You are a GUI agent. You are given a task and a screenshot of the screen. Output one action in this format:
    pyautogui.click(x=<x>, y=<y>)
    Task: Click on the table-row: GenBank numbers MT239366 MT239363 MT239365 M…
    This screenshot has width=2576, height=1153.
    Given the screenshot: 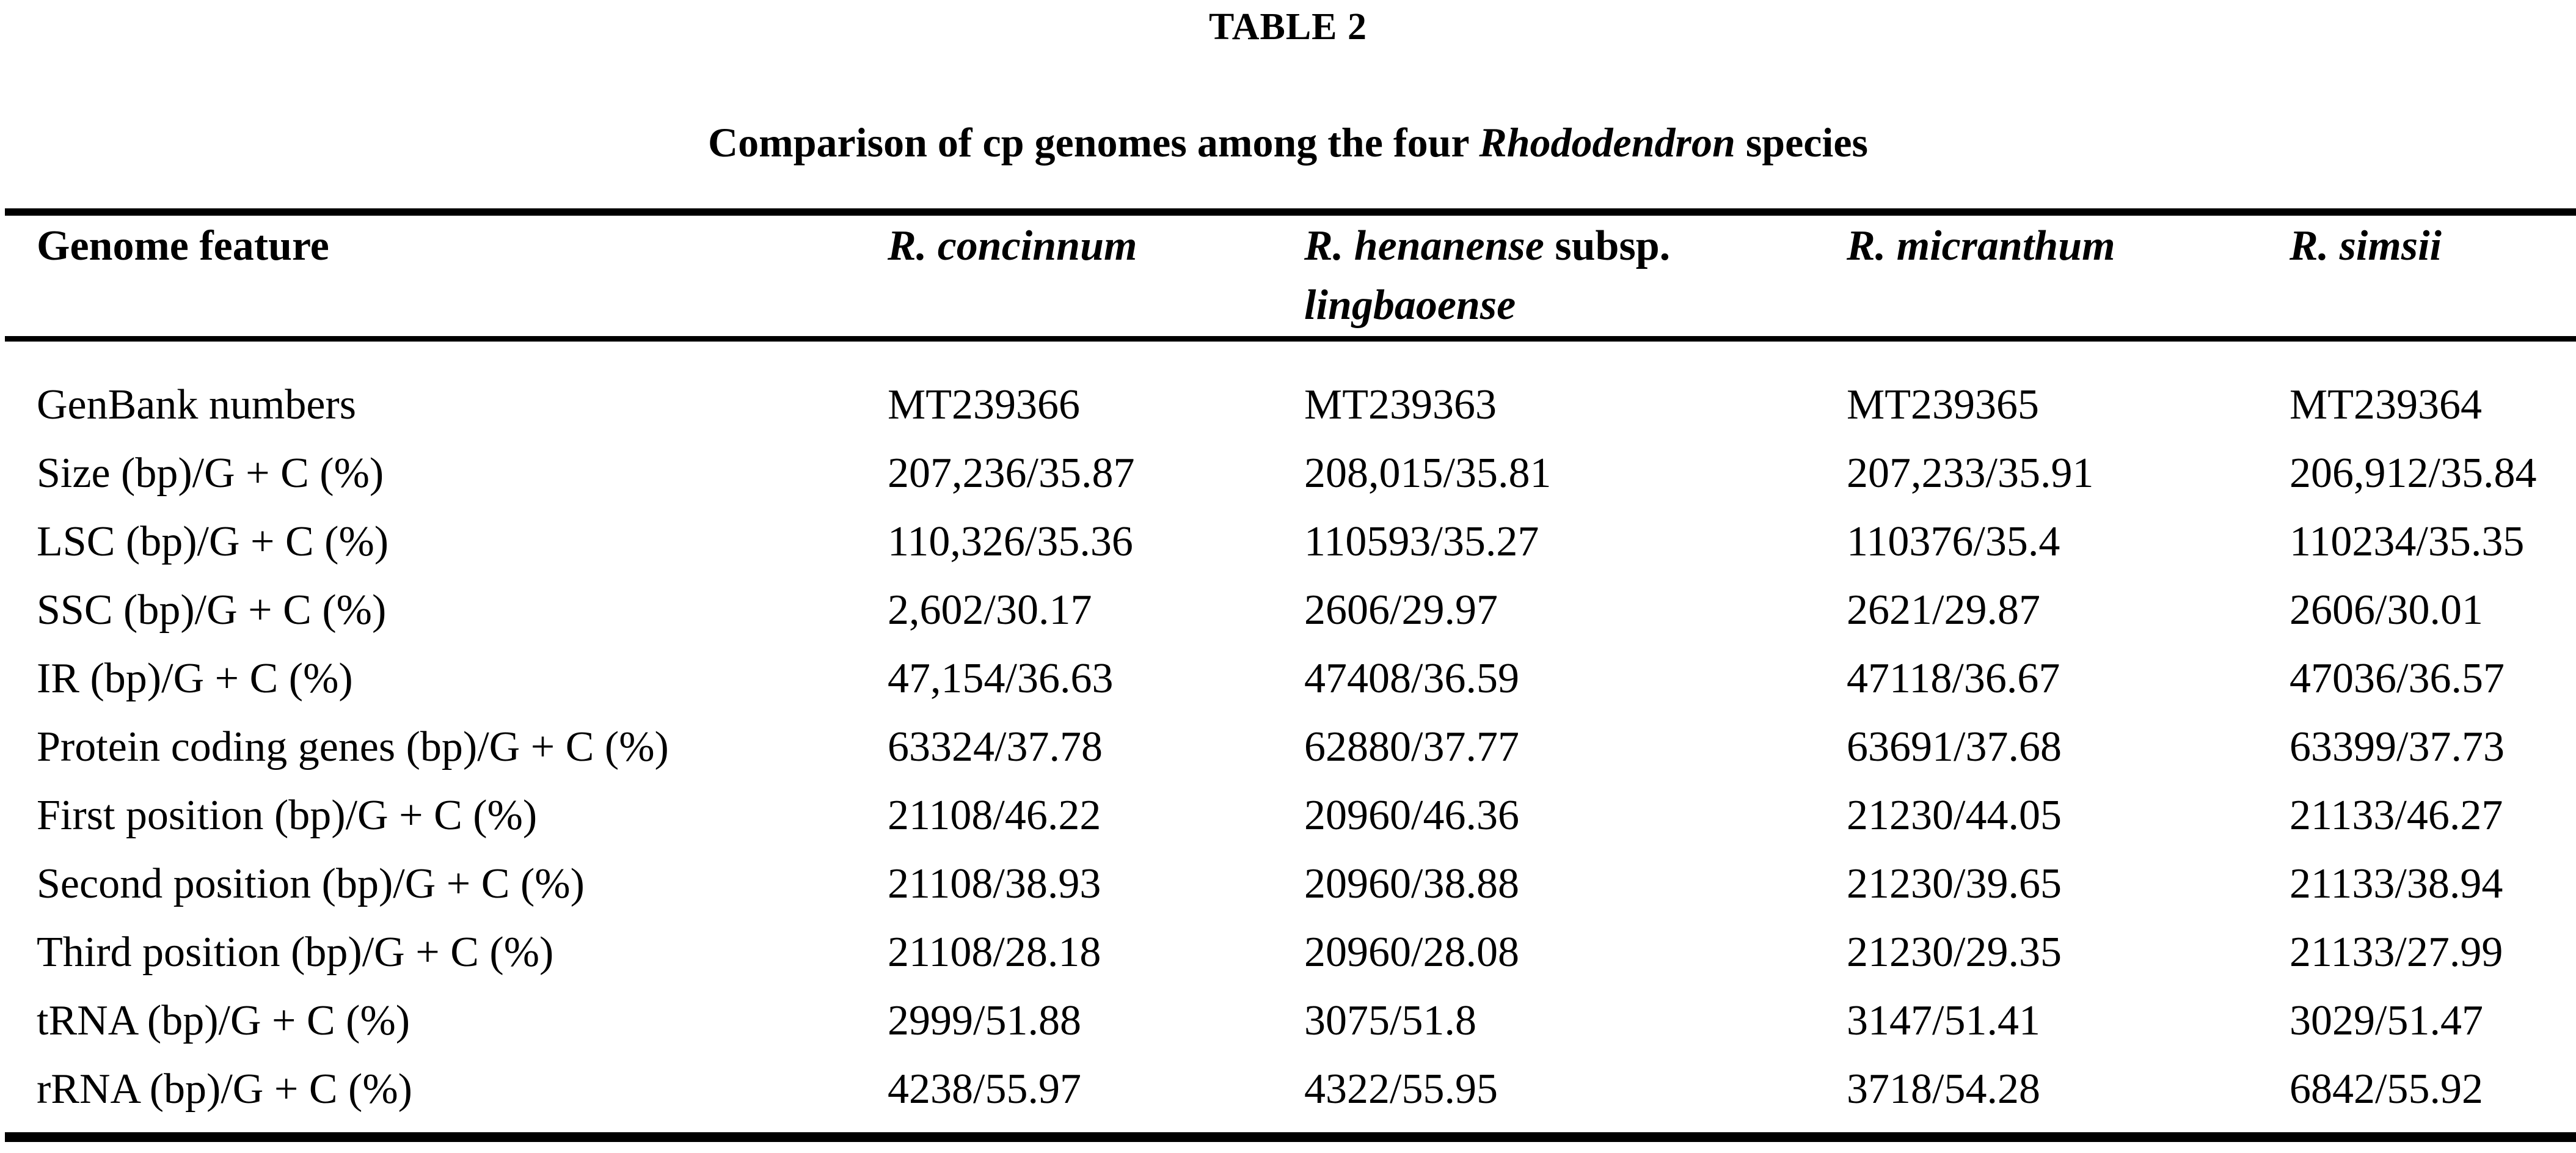 What is the action you would take?
    pyautogui.click(x=1290, y=389)
    